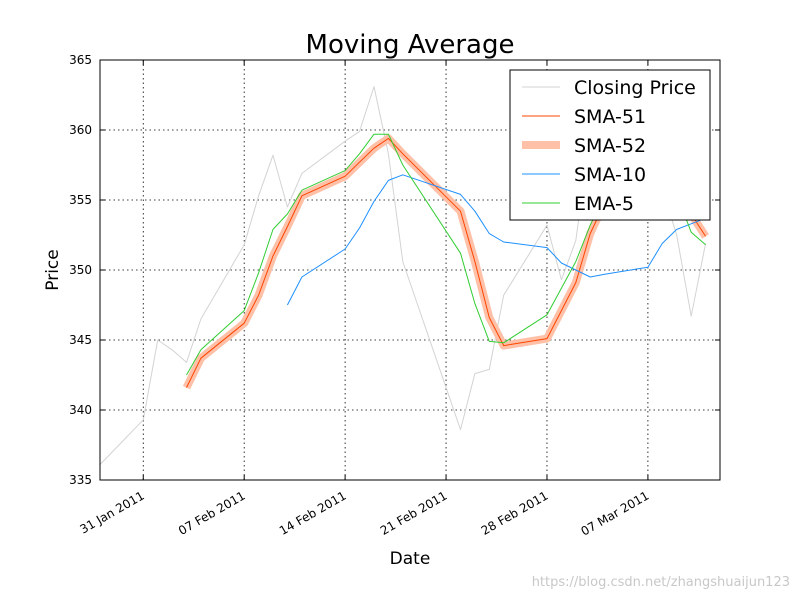 Image resolution: width=800 pixels, height=600 pixels. Describe the element at coordinates (610, 175) in the screenshot. I see `legend-label-sma-10: SMA-10` at that location.